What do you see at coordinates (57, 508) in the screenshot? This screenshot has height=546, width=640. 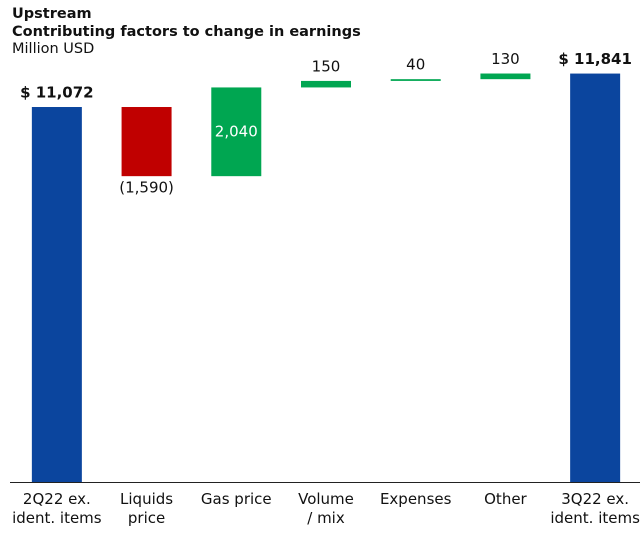 I see `x-tick-label: 2Q22 ex. ident. items` at bounding box center [57, 508].